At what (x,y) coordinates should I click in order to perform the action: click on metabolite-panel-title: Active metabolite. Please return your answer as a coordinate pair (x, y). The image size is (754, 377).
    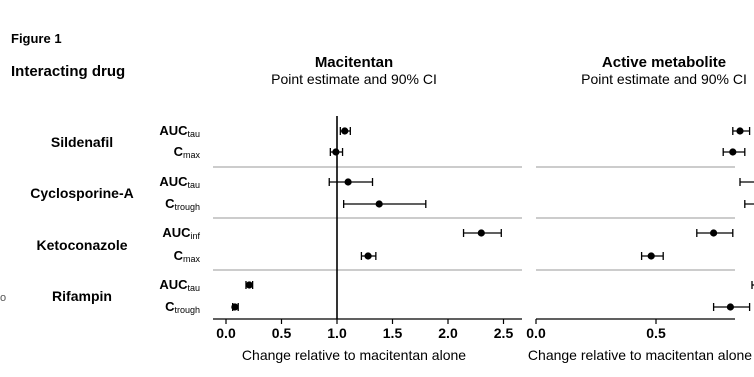
    Looking at the image, I should click on (664, 62).